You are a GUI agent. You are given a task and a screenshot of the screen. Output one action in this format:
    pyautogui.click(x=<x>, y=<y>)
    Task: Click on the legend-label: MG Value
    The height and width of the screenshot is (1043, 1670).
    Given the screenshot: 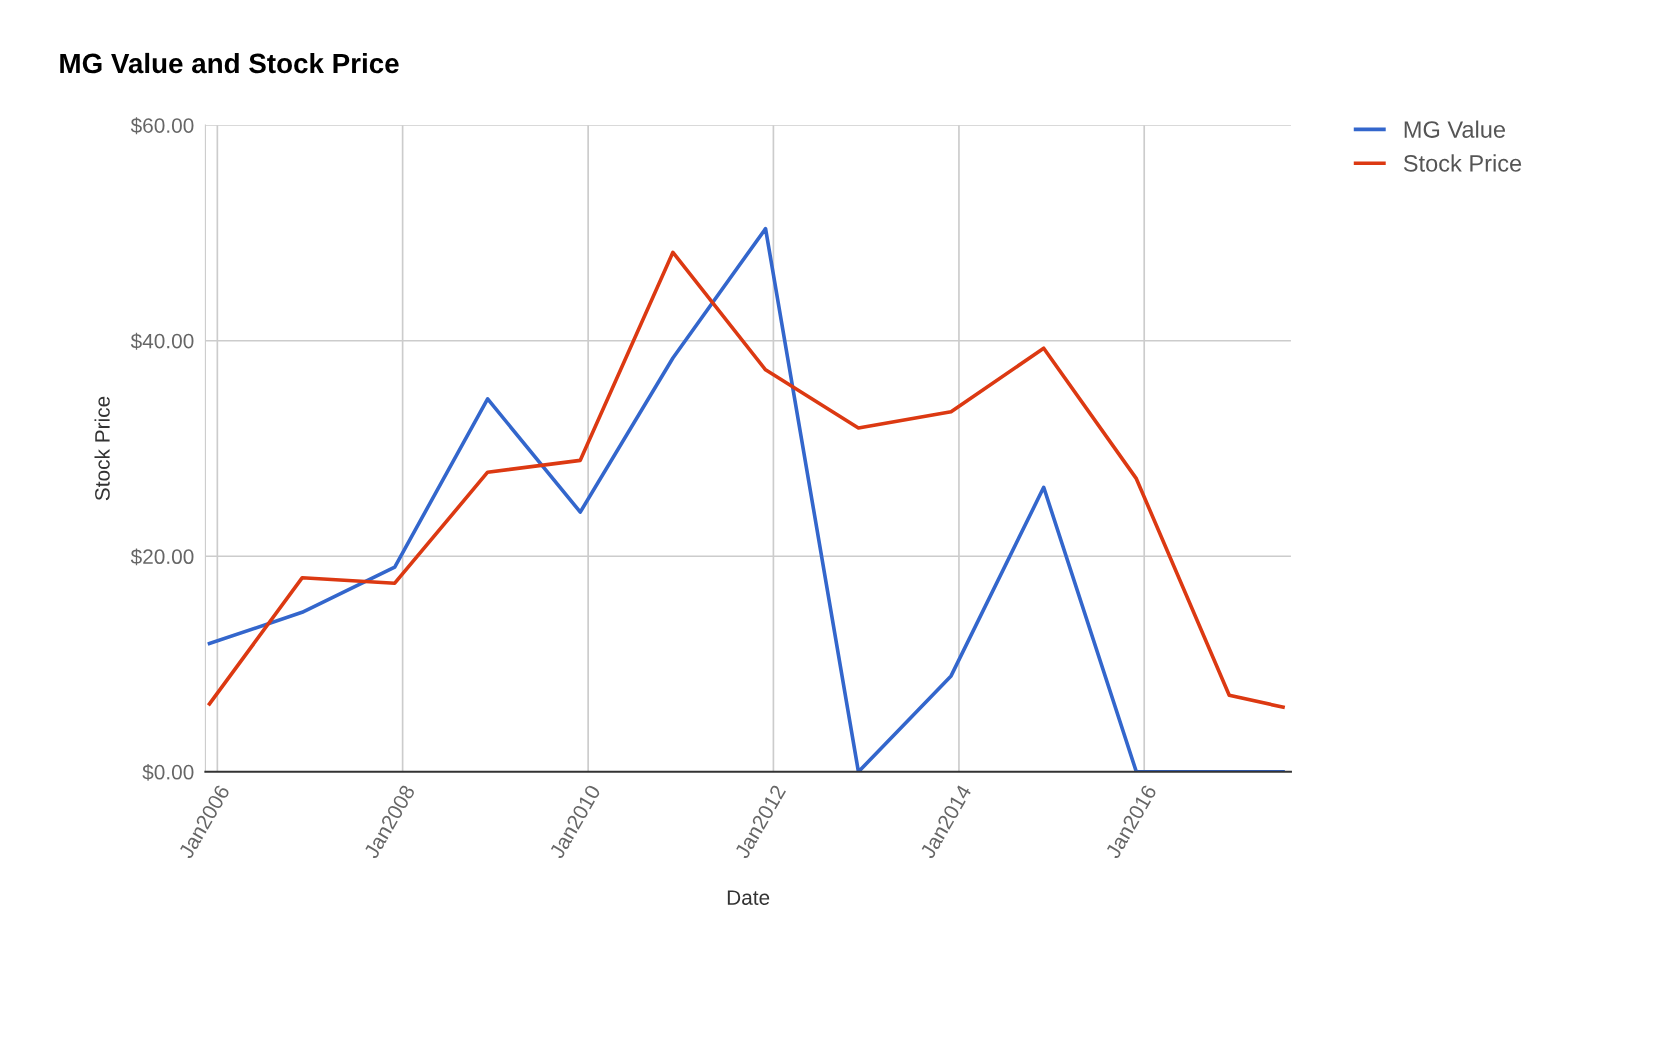 What is the action you would take?
    pyautogui.click(x=1454, y=129)
    